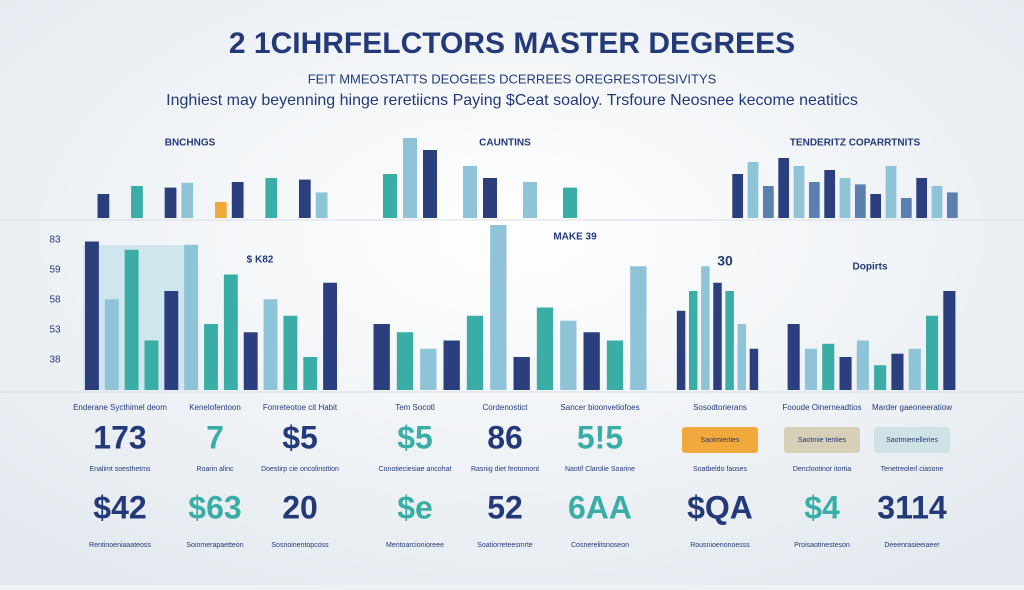 The width and height of the screenshot is (1024, 590). What do you see at coordinates (822, 440) in the screenshot?
I see `stat-box-text: Saotmie tenties` at bounding box center [822, 440].